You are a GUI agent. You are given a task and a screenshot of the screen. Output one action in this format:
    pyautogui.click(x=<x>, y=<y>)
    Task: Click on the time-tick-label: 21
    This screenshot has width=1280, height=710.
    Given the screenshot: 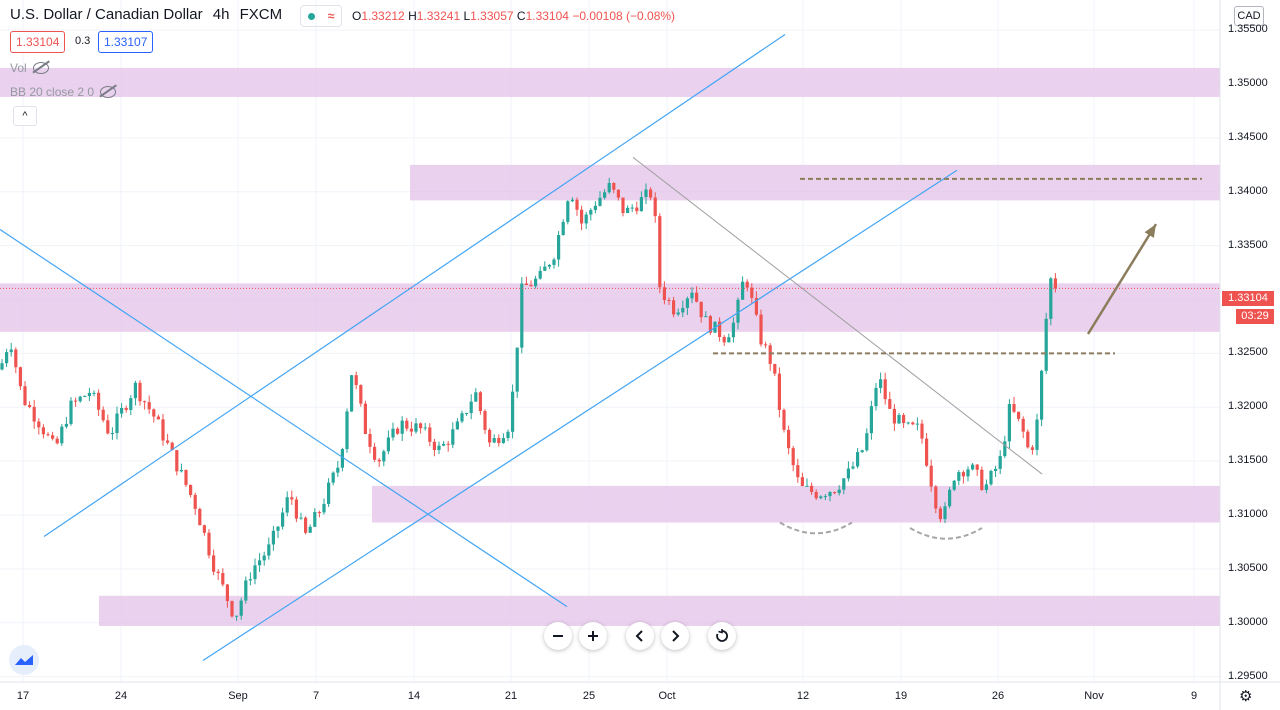 What is the action you would take?
    pyautogui.click(x=511, y=696)
    